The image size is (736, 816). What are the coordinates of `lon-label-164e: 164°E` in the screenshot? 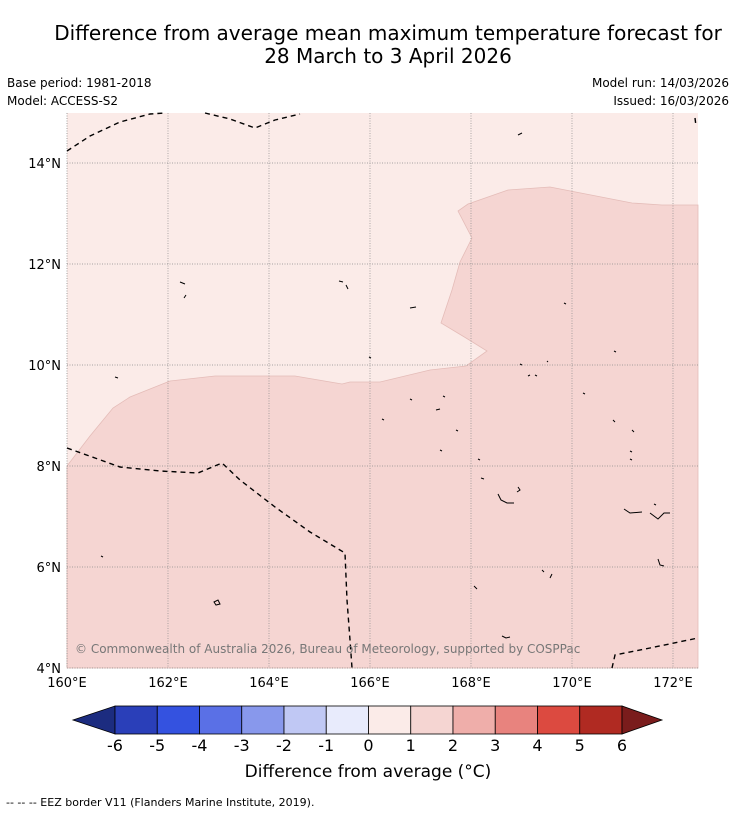 It's located at (269, 683).